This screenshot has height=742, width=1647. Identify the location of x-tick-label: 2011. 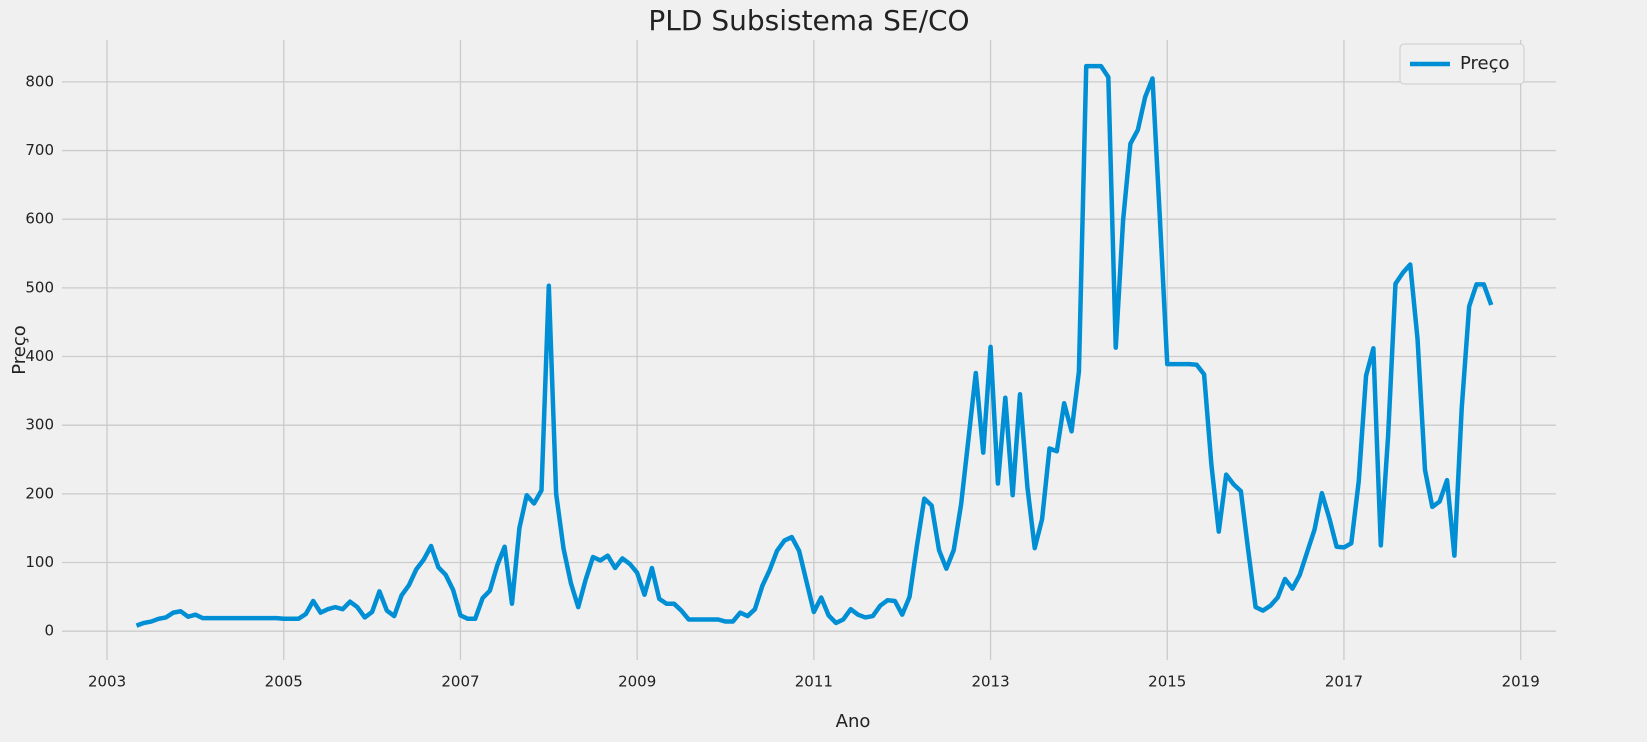
(814, 682).